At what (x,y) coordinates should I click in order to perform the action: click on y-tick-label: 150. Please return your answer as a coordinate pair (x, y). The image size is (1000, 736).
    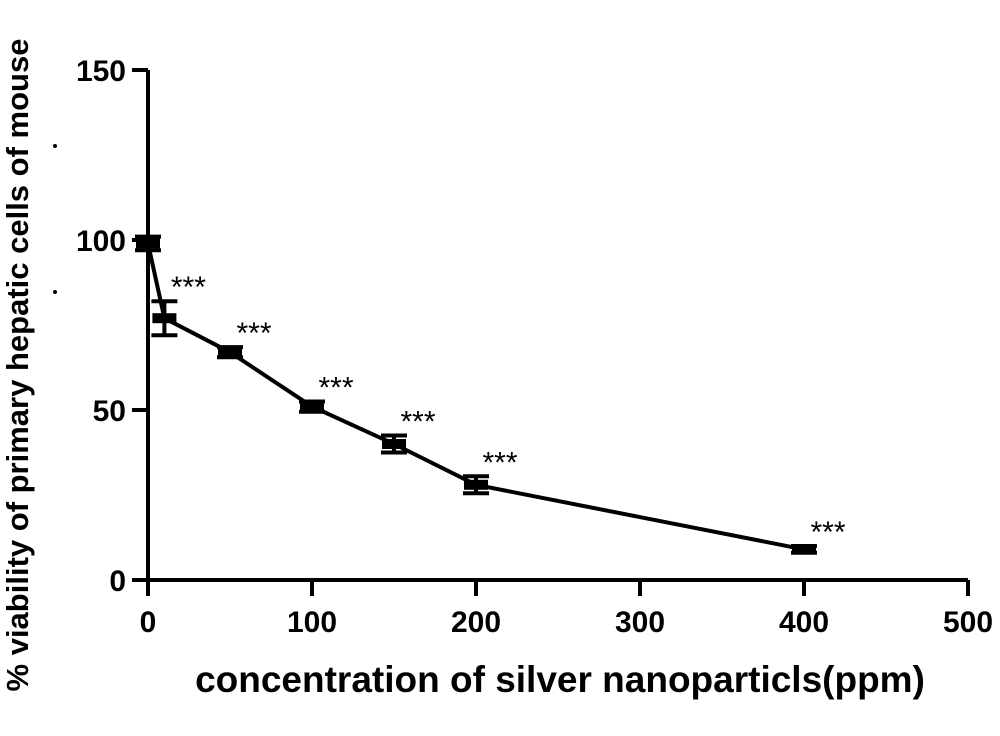
    Looking at the image, I should click on (101, 71).